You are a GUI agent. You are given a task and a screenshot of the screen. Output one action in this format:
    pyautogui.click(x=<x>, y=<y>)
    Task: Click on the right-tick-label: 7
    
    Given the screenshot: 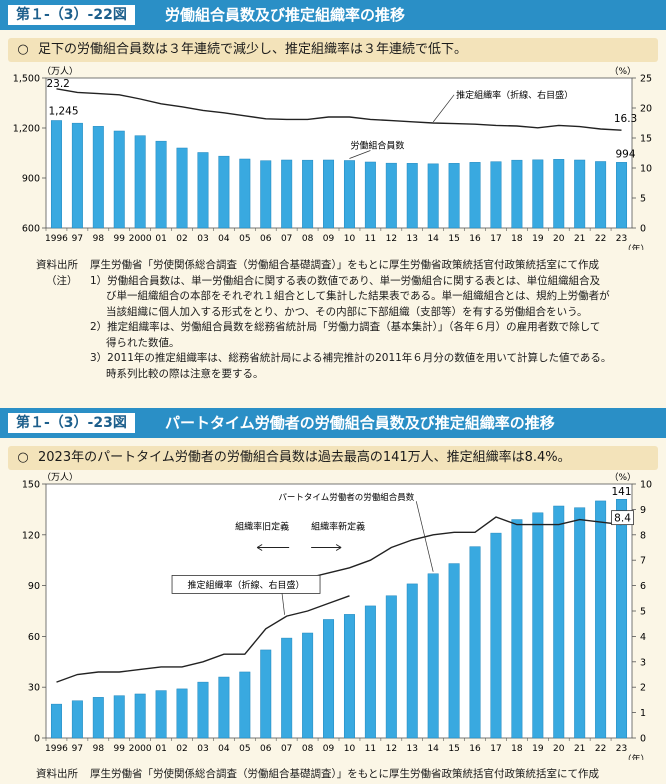 What is the action you would take?
    pyautogui.click(x=643, y=561)
    